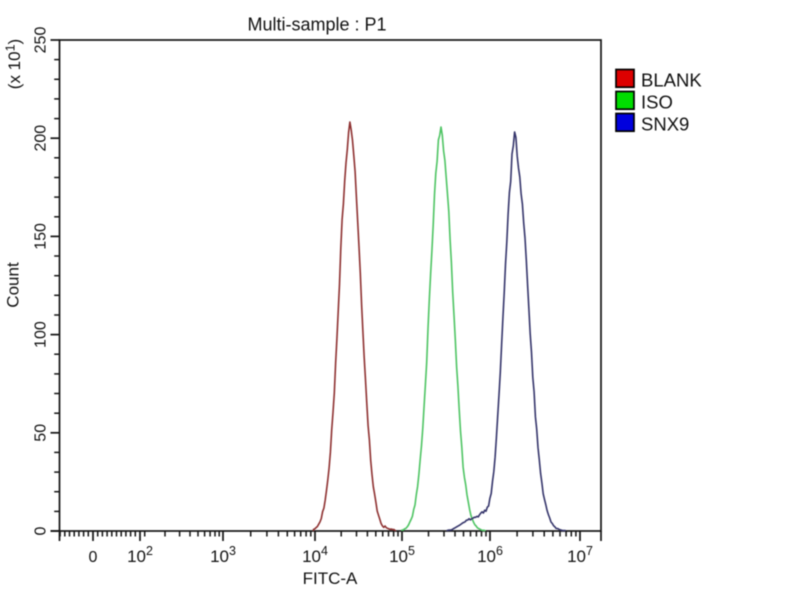  Describe the element at coordinates (665, 124) in the screenshot. I see `svg-text: SNX9` at that location.